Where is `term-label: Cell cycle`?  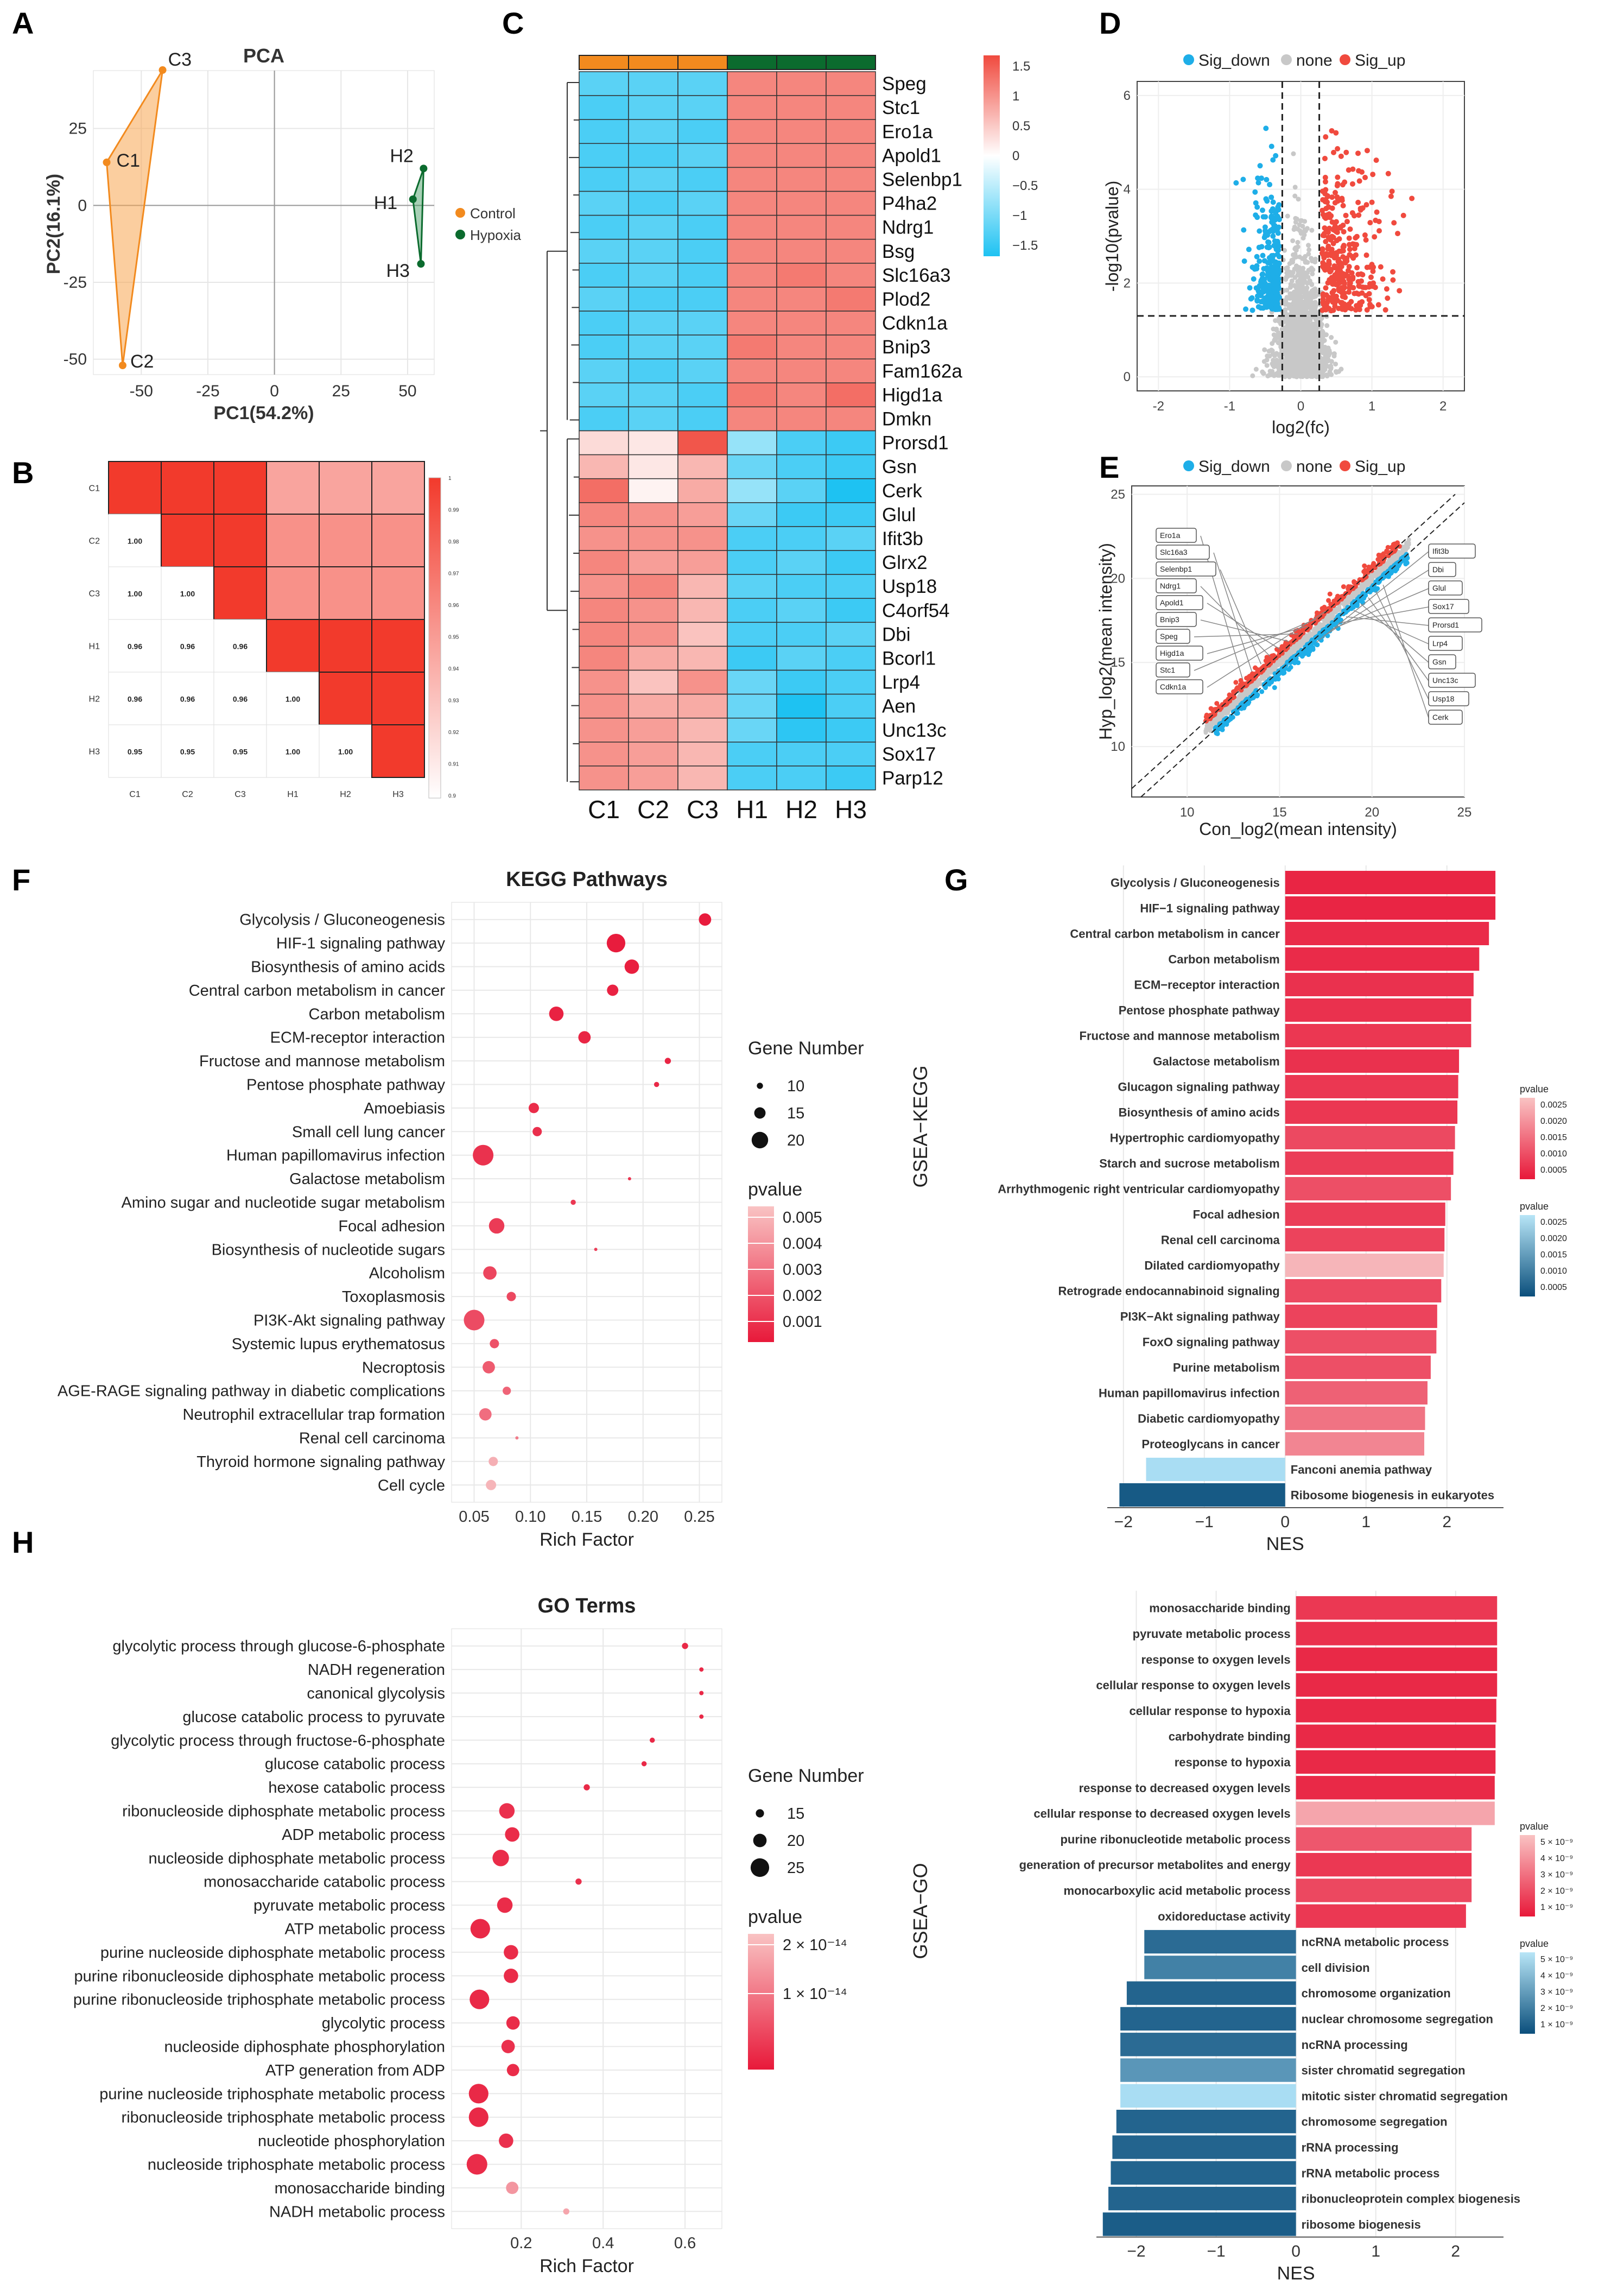 term-label: Cell cycle is located at coordinates (411, 1485).